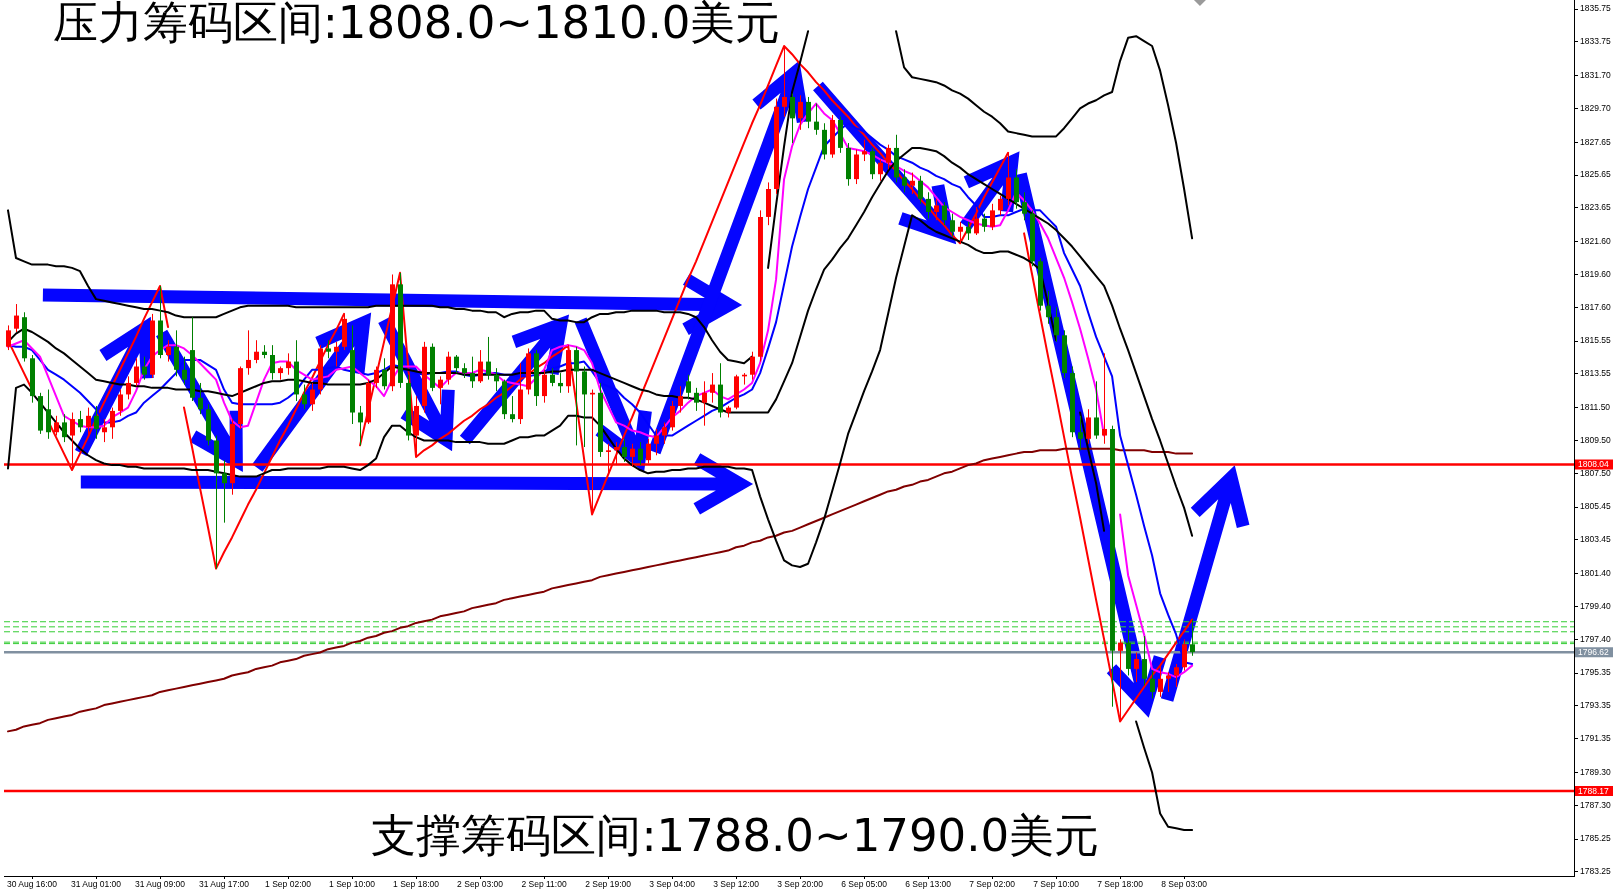 The height and width of the screenshot is (892, 1615). What do you see at coordinates (736, 884) in the screenshot?
I see `x-tick-label: 3 Sep 12:00` at bounding box center [736, 884].